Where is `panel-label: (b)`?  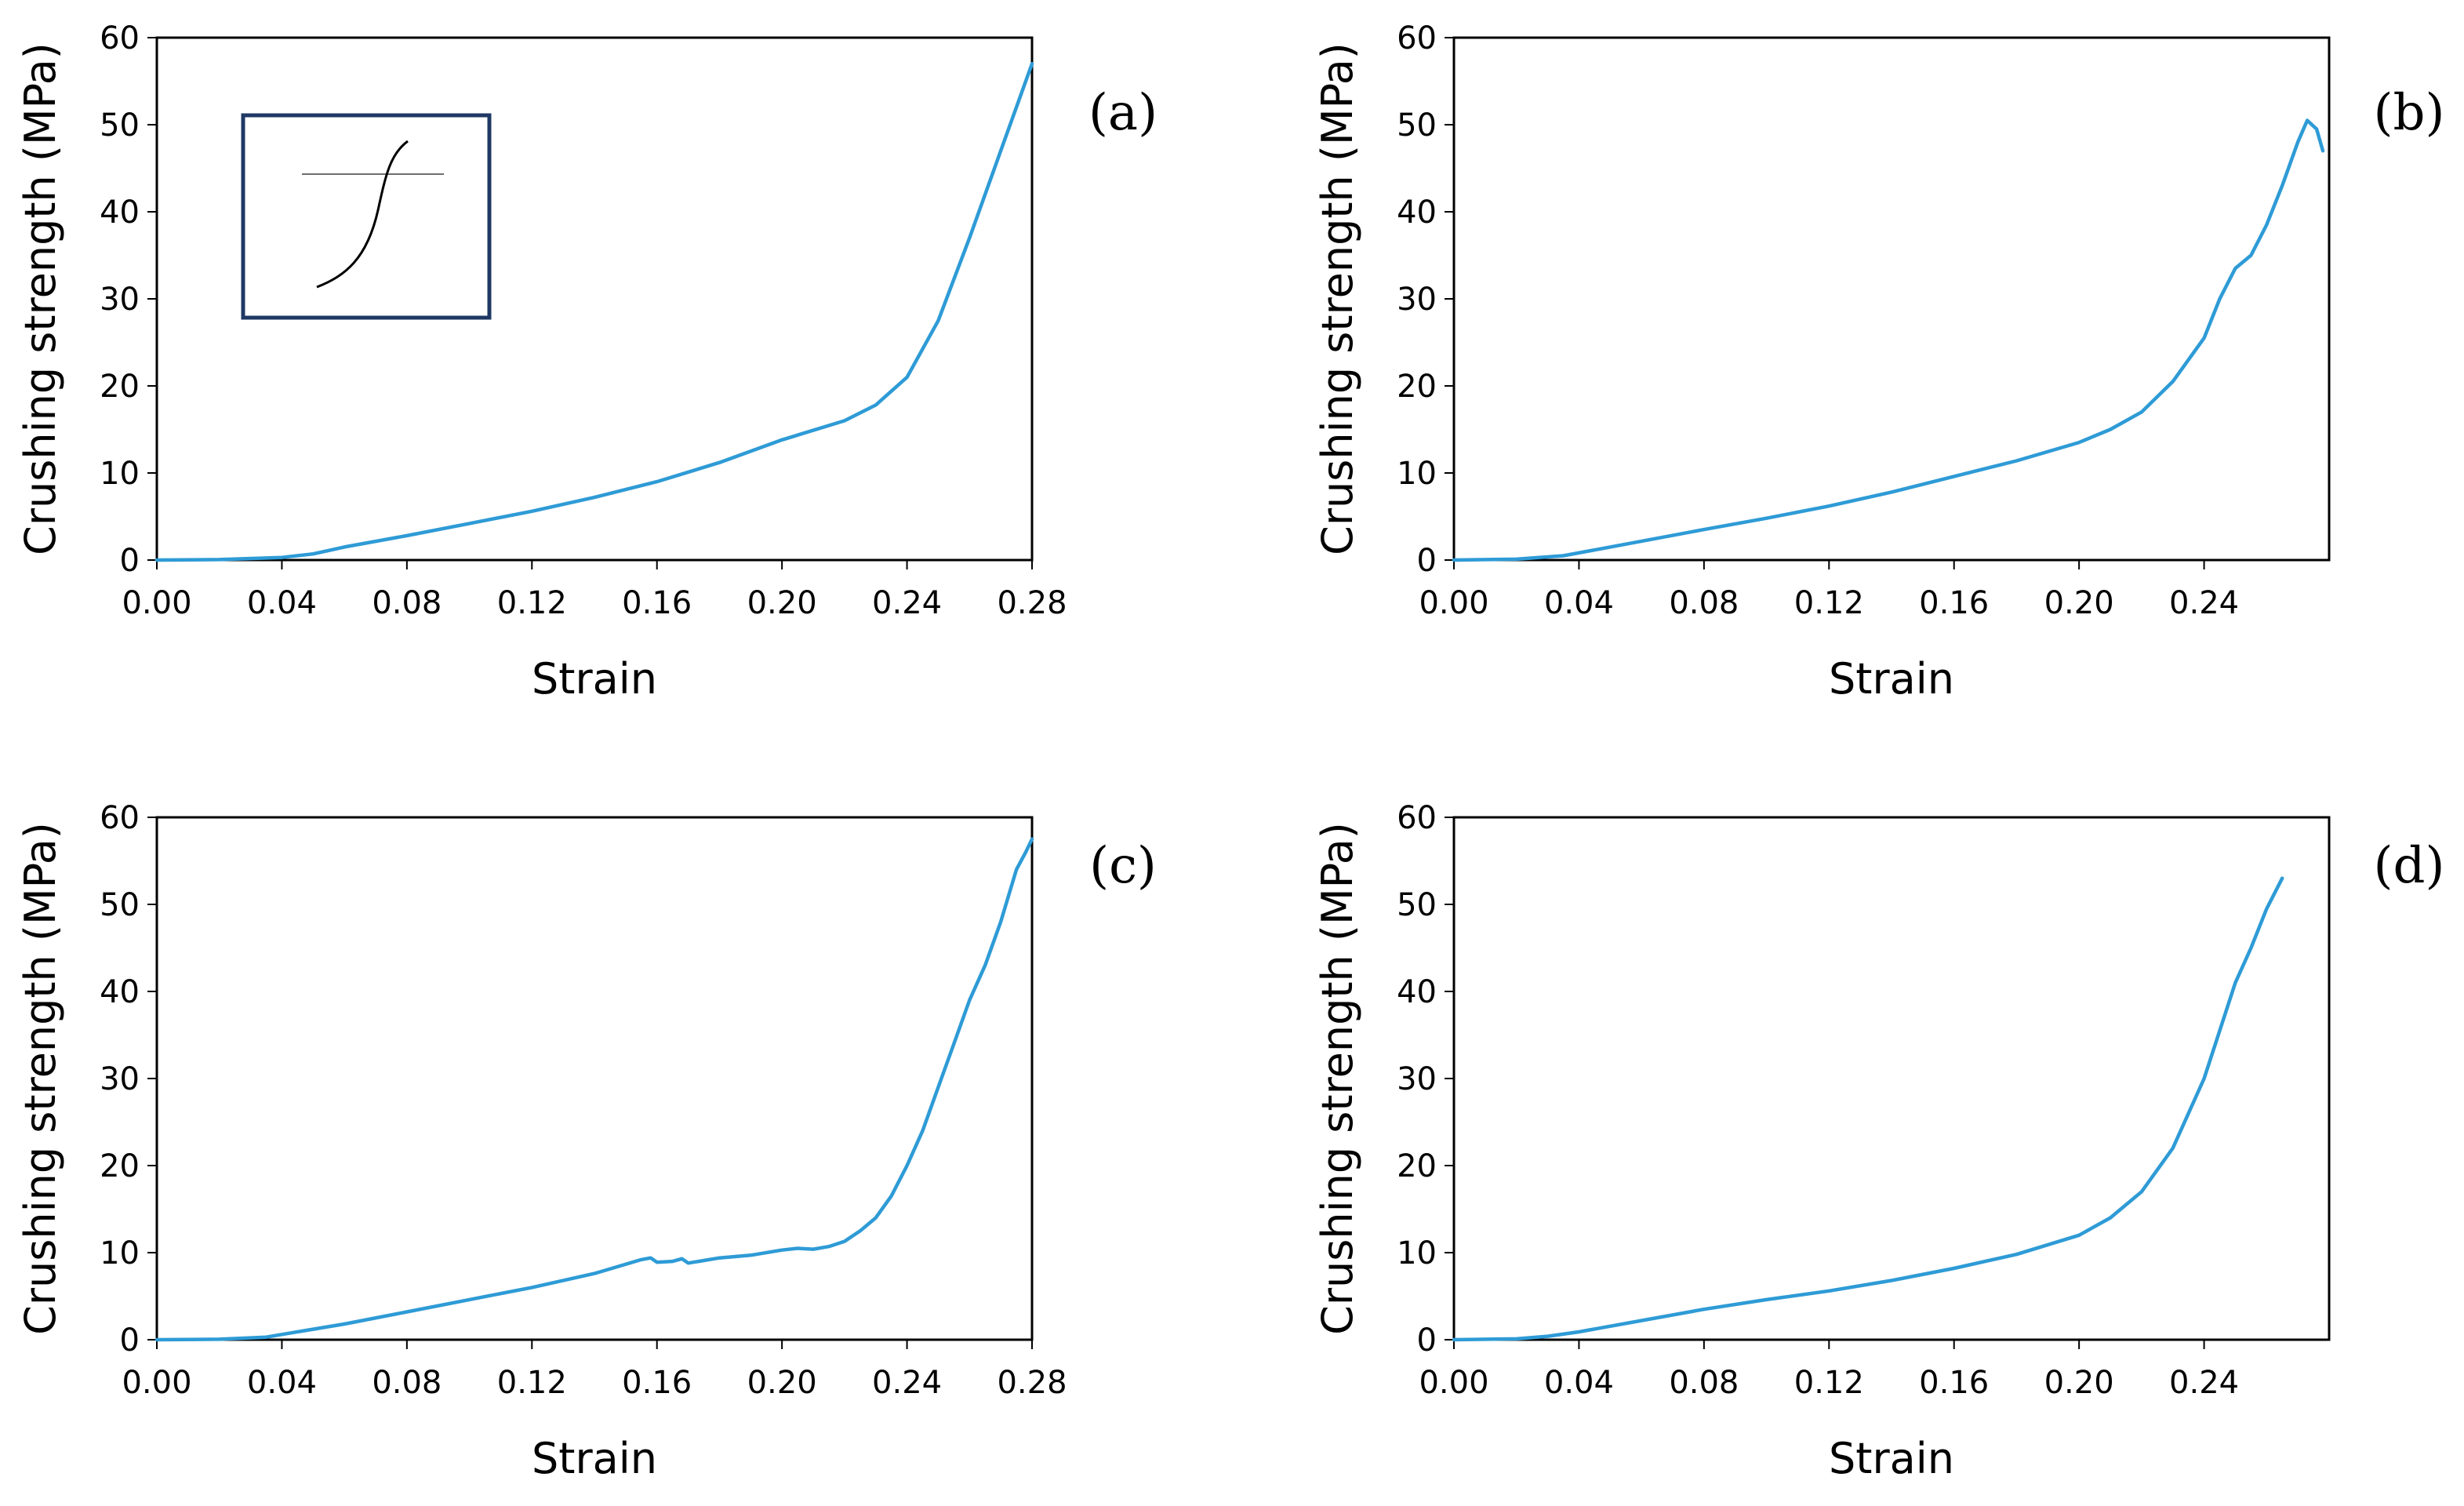
panel-label: (b) is located at coordinates (2409, 113).